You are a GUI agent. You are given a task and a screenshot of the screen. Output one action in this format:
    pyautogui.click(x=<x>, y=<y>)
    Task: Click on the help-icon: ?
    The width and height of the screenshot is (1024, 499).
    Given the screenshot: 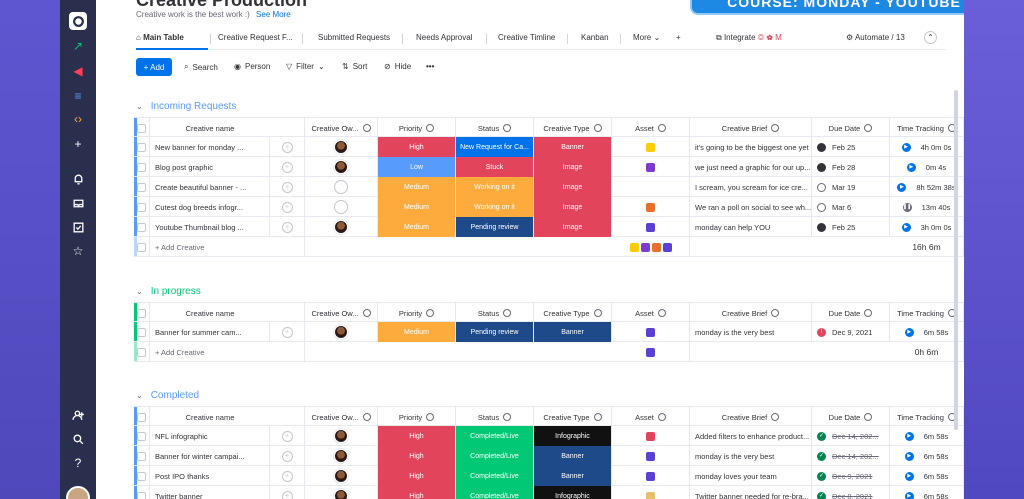 What is the action you would take?
    pyautogui.click(x=78, y=463)
    